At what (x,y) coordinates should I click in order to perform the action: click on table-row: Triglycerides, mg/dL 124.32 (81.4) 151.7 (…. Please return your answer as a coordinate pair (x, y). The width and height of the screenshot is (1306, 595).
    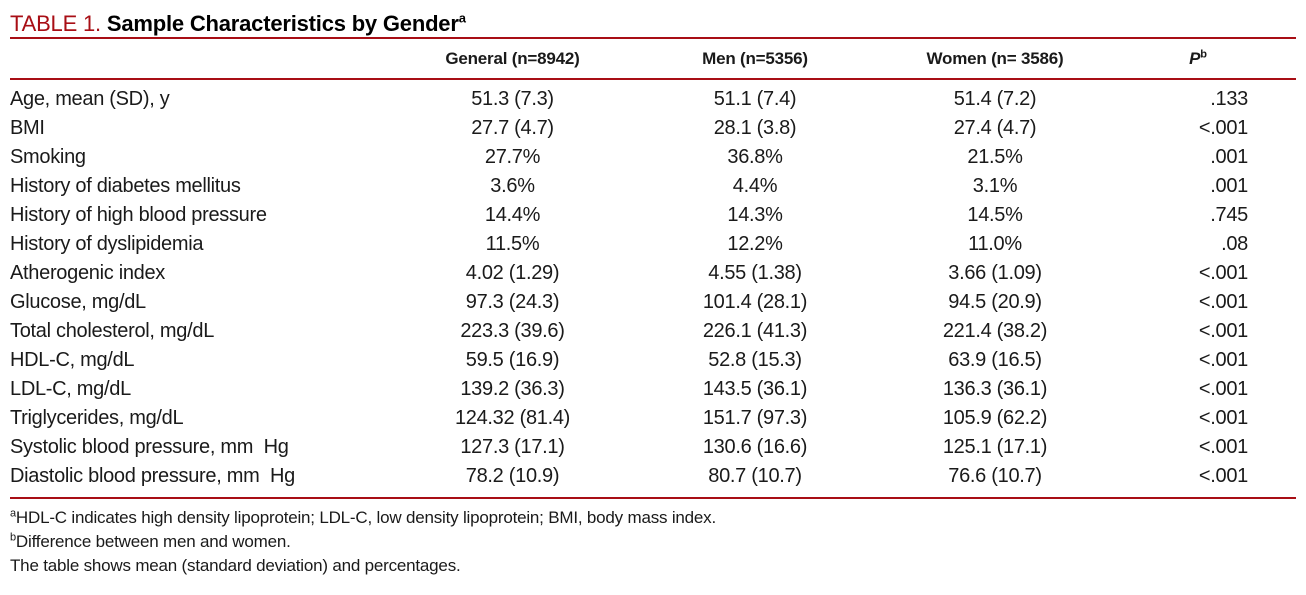
    Looking at the image, I should click on (653, 418).